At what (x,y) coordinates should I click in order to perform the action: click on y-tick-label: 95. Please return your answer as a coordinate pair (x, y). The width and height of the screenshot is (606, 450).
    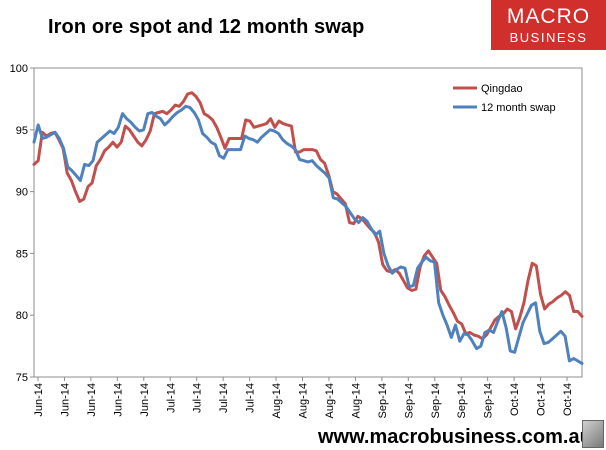
    Looking at the image, I should click on (22, 131).